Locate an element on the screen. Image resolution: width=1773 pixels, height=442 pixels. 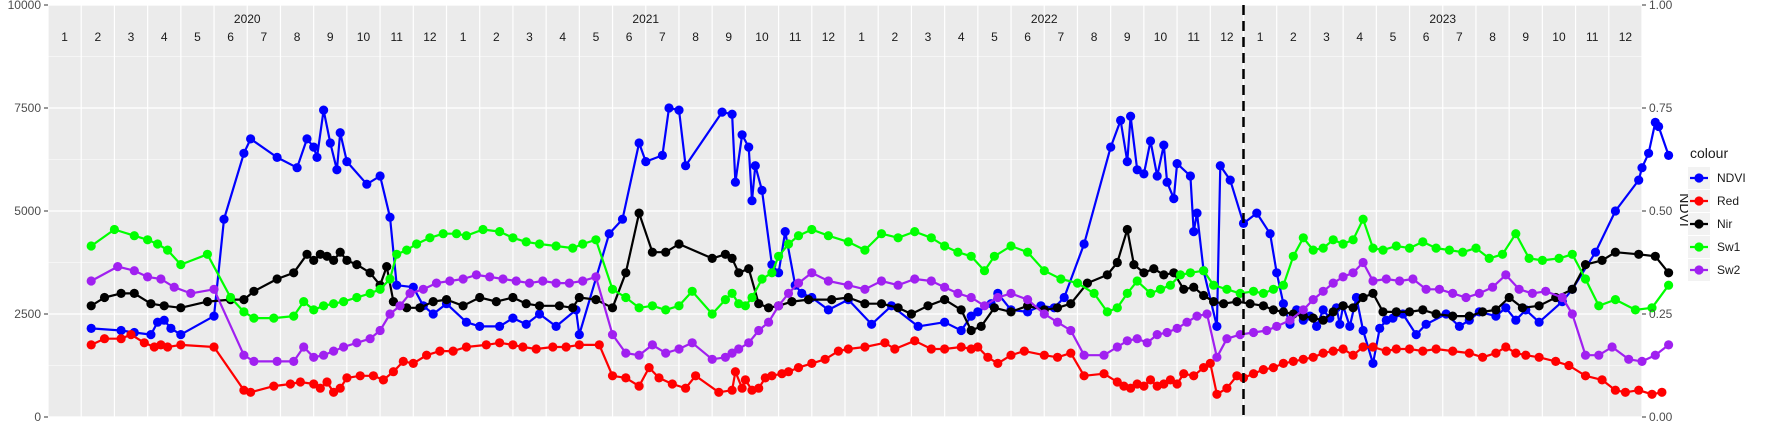
y-left-tick-label: 0 is located at coordinates (37, 417).